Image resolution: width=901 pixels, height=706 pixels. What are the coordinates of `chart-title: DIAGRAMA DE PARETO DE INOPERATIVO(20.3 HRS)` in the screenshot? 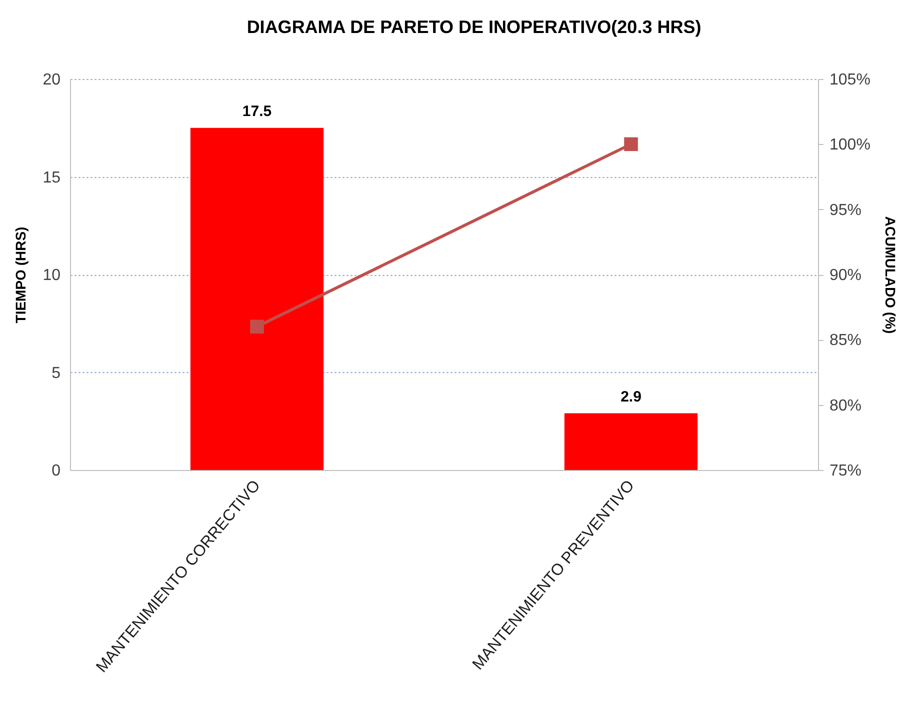 It's located at (474, 27).